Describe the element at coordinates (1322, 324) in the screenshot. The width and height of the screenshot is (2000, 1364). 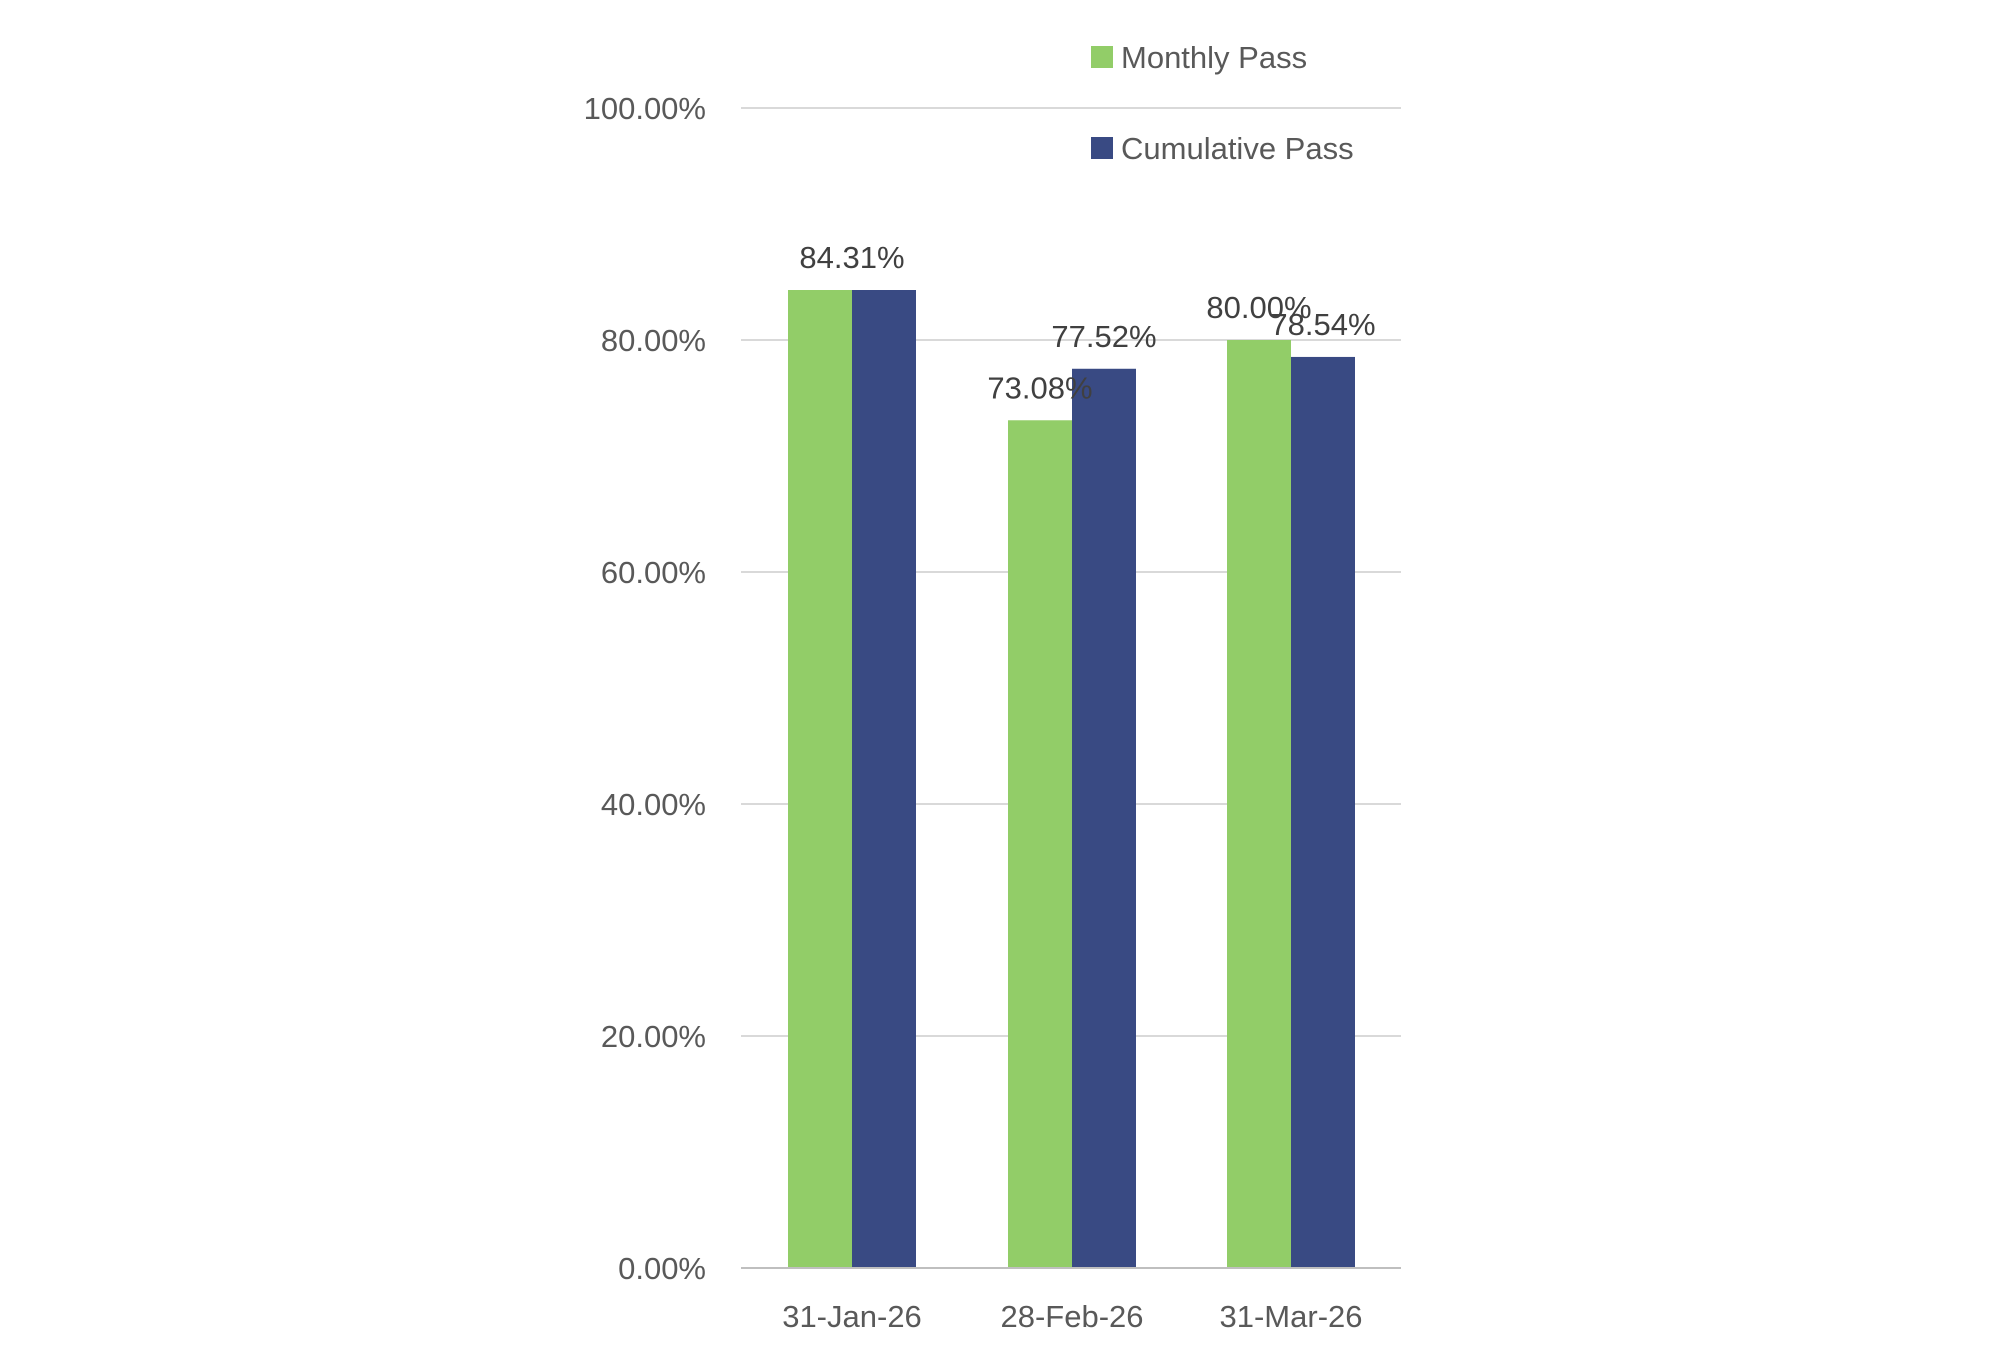
I see `data-label: 78.54%` at that location.